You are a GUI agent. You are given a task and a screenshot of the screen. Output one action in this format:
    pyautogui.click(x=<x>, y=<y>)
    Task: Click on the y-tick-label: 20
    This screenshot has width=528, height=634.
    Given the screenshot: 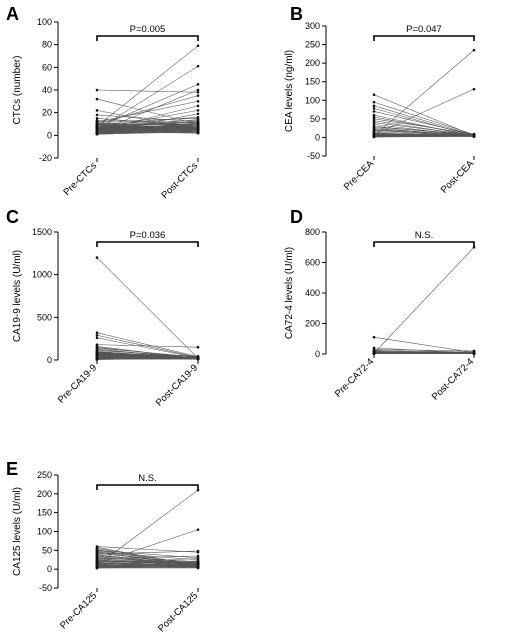 What is the action you would take?
    pyautogui.click(x=47, y=113)
    